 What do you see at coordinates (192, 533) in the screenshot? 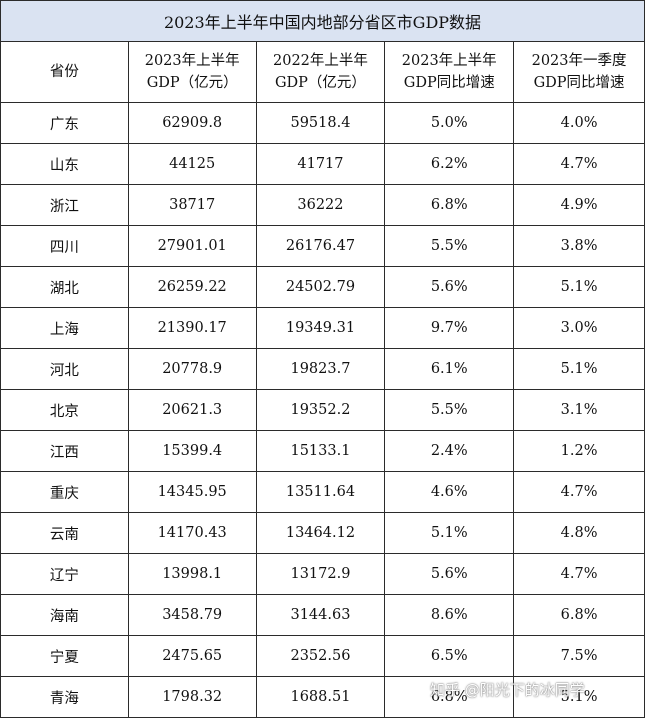
I see `cell-gdp-2023h1: 14170.43` at bounding box center [192, 533].